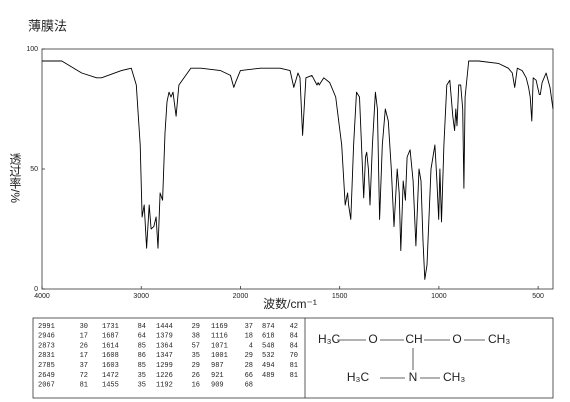  I want to click on peak-transmittance: 18, so click(249, 337).